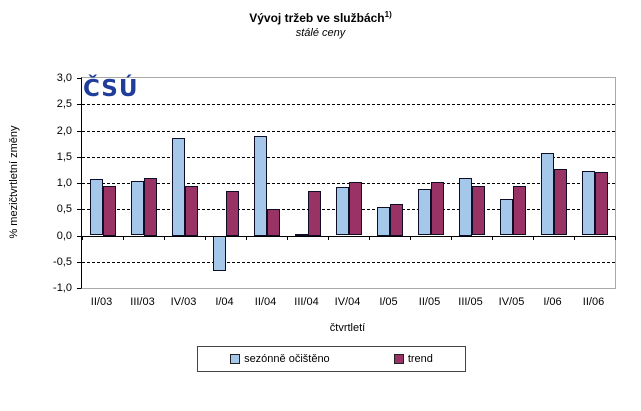  Describe the element at coordinates (101, 302) in the screenshot. I see `x-axis-tick-label: II/03` at that location.